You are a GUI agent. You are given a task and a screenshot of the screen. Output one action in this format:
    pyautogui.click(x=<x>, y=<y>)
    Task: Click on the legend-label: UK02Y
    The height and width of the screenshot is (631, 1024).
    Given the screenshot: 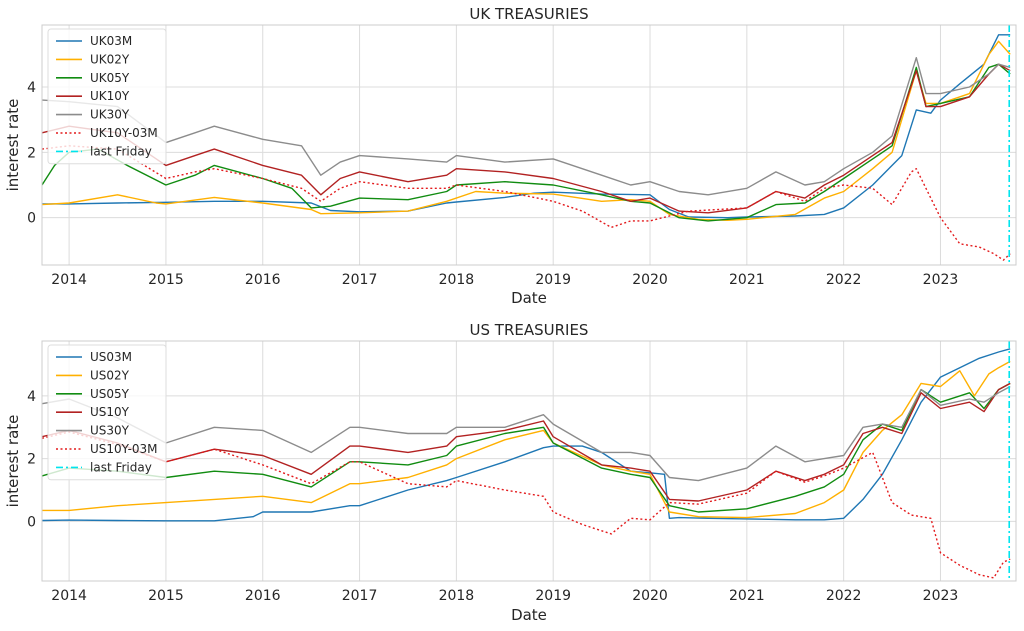 What is the action you would take?
    pyautogui.click(x=110, y=59)
    